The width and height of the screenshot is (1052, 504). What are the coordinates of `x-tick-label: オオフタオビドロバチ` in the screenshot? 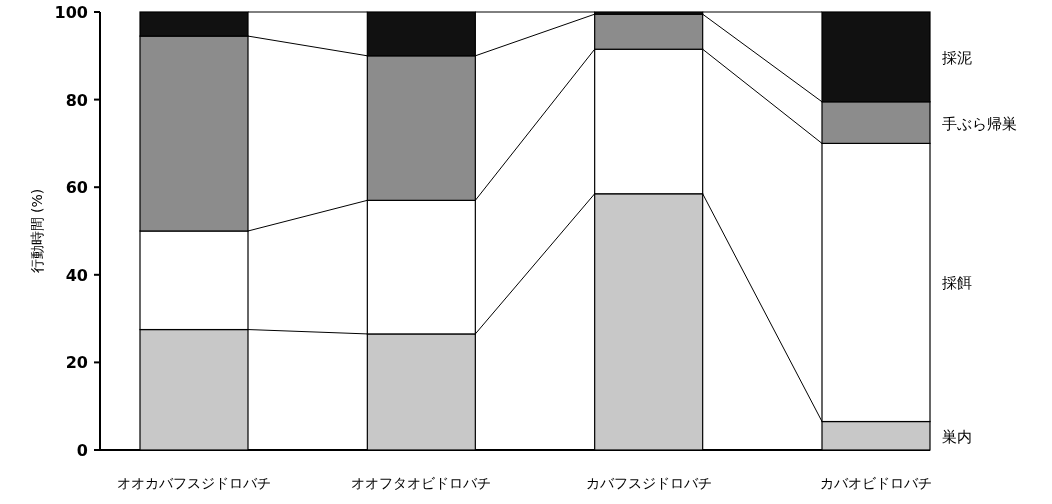 It's located at (421, 483).